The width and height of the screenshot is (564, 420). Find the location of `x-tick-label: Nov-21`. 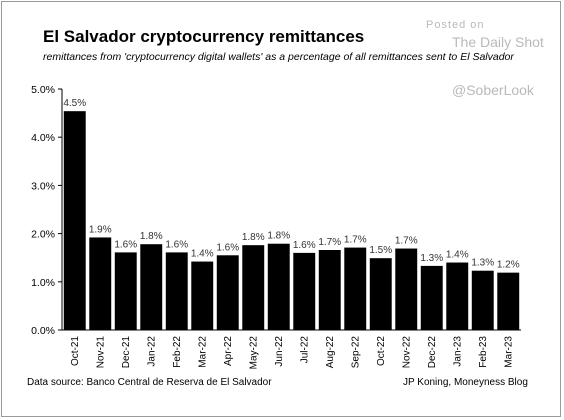

x-tick-label: Nov-21 is located at coordinates (100, 352).